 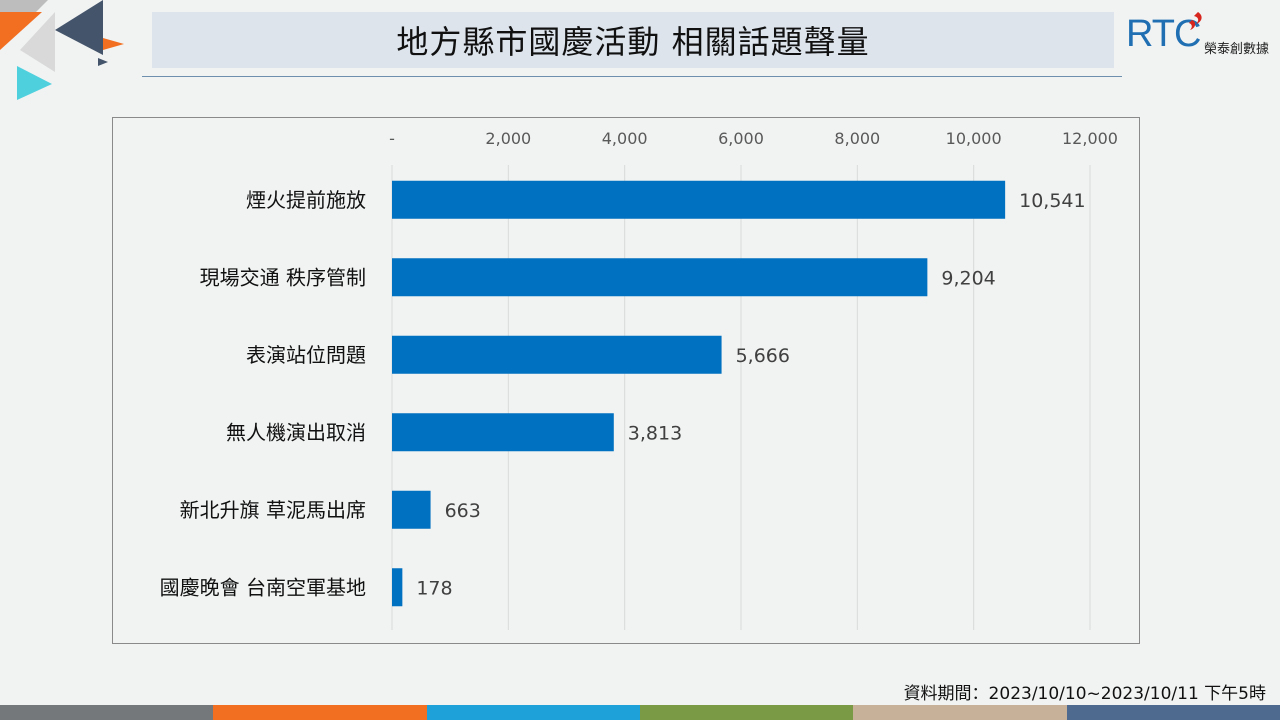 What do you see at coordinates (968, 278) in the screenshot?
I see `value-label: 9,204` at bounding box center [968, 278].